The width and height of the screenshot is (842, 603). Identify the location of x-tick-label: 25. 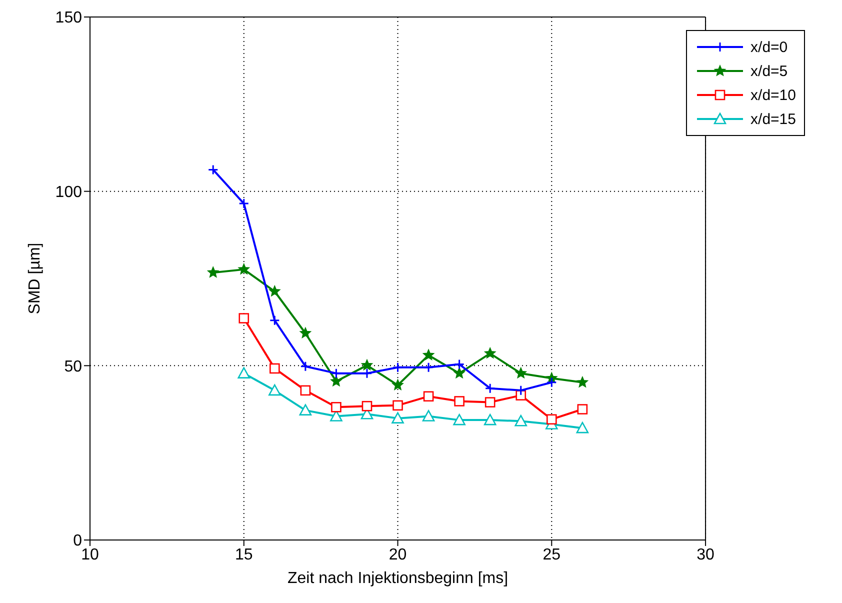
(551, 555).